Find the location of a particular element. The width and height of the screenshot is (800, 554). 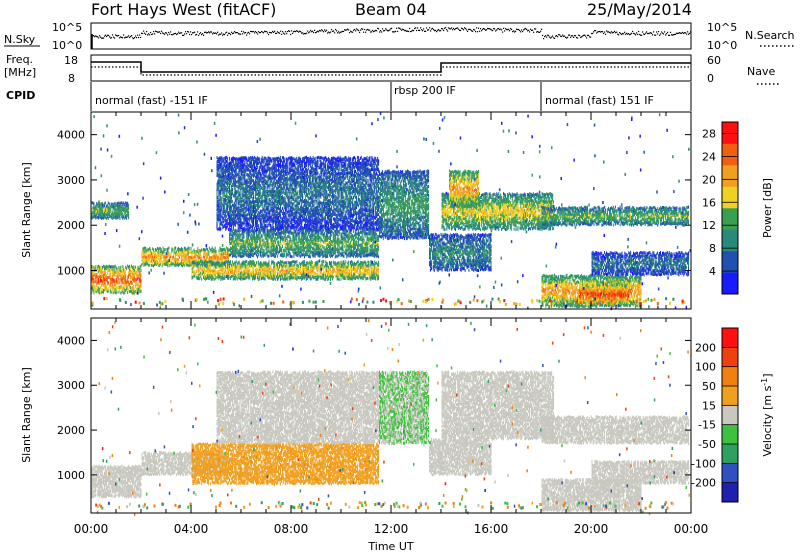

beam-label: Beam 04 is located at coordinates (391, 9).